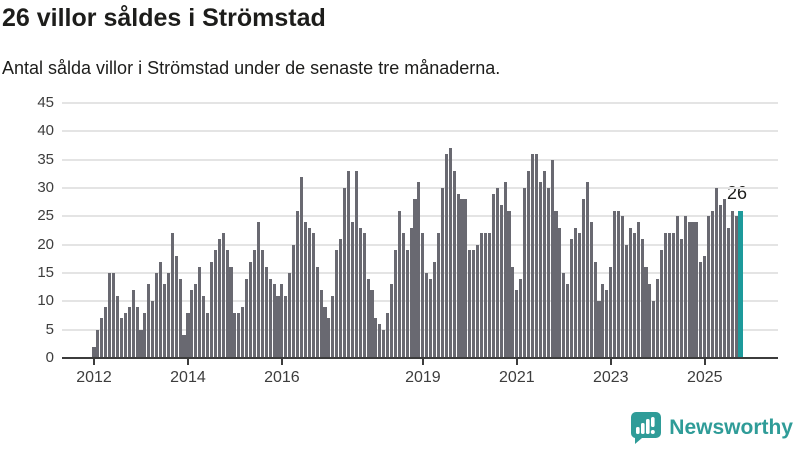 This screenshot has width=800, height=450. I want to click on y-axis-tick-label: 25, so click(45, 216).